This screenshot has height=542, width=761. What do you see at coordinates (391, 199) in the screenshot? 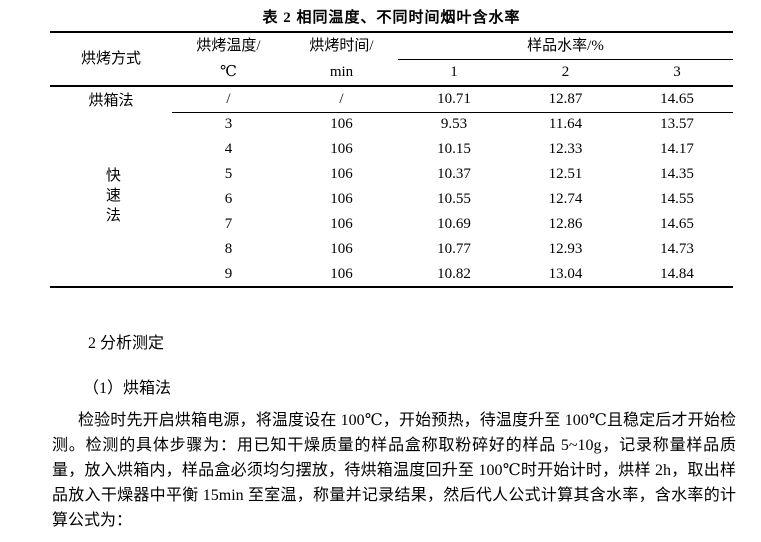
I see `table-row-fast: 6 106 10.55 12.74 14.55` at bounding box center [391, 199].